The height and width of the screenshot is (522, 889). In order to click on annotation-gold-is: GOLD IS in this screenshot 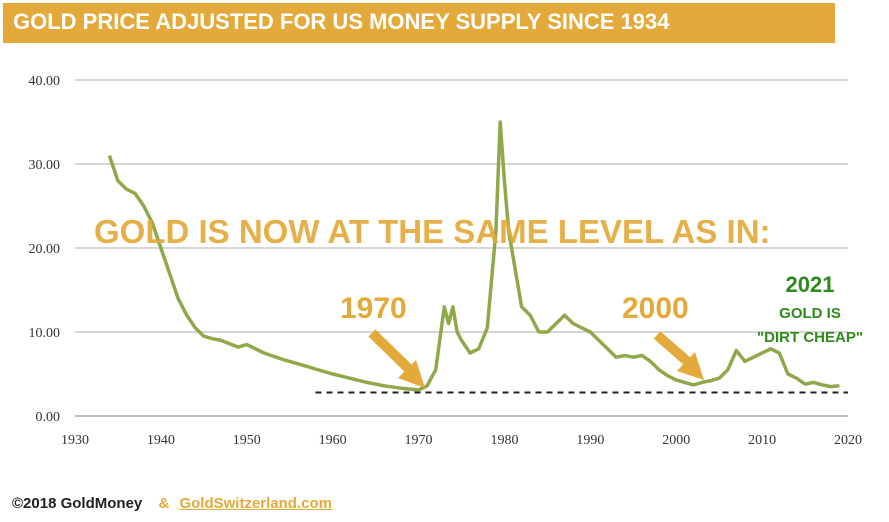, I will do `click(810, 313)`.